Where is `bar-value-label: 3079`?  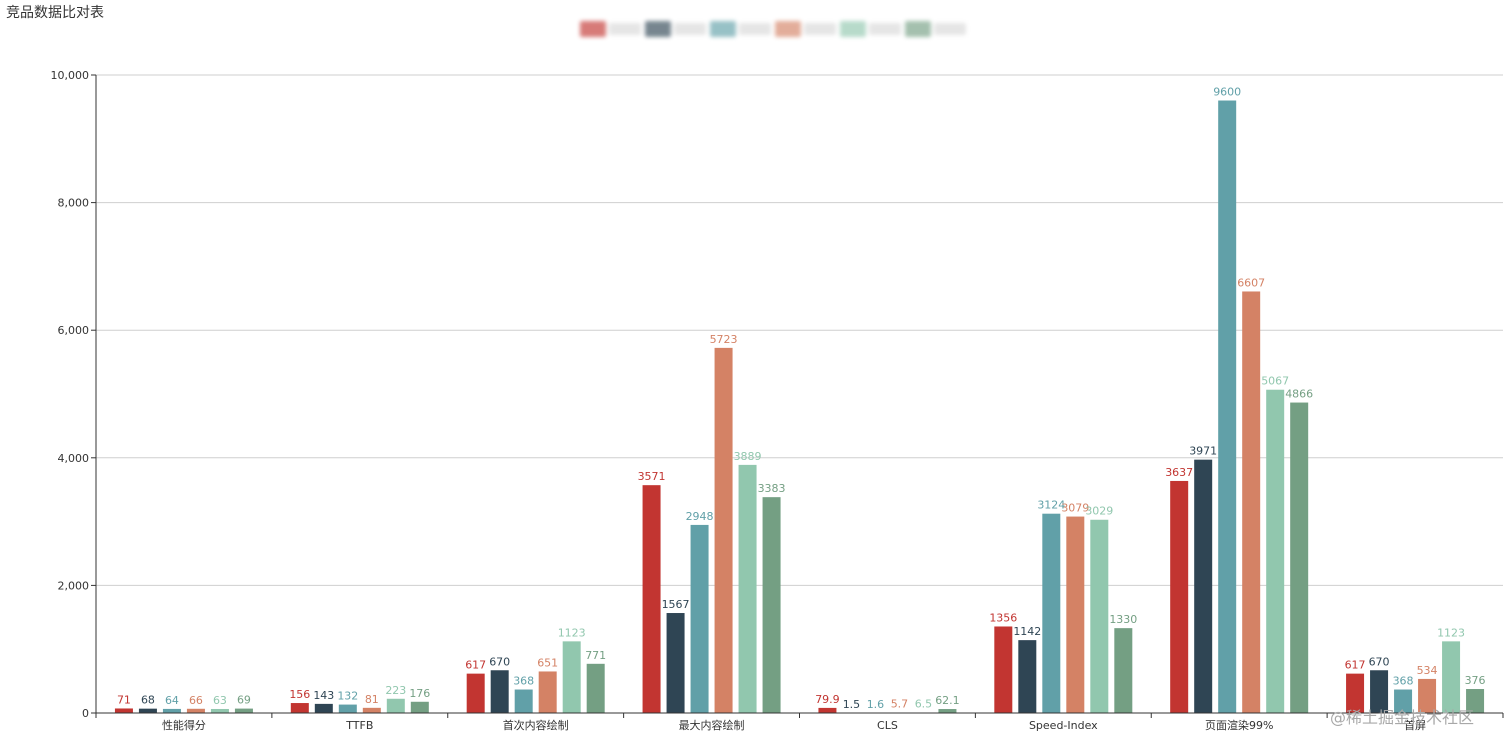 bar-value-label: 3079 is located at coordinates (1075, 508).